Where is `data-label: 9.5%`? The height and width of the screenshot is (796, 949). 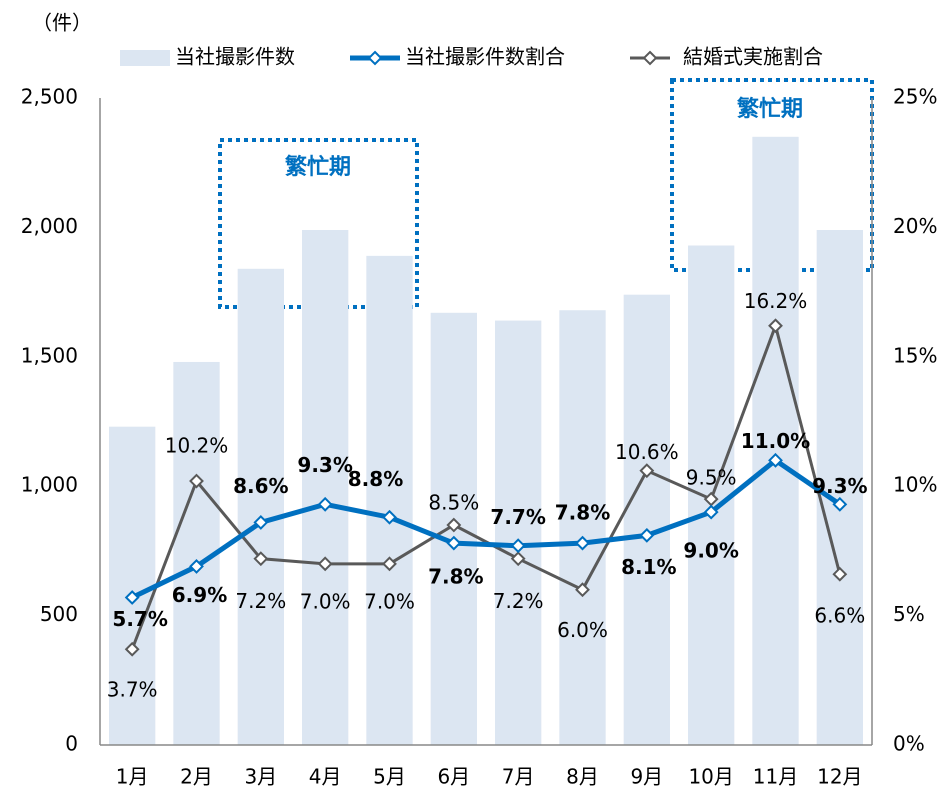
data-label: 9.5% is located at coordinates (711, 478).